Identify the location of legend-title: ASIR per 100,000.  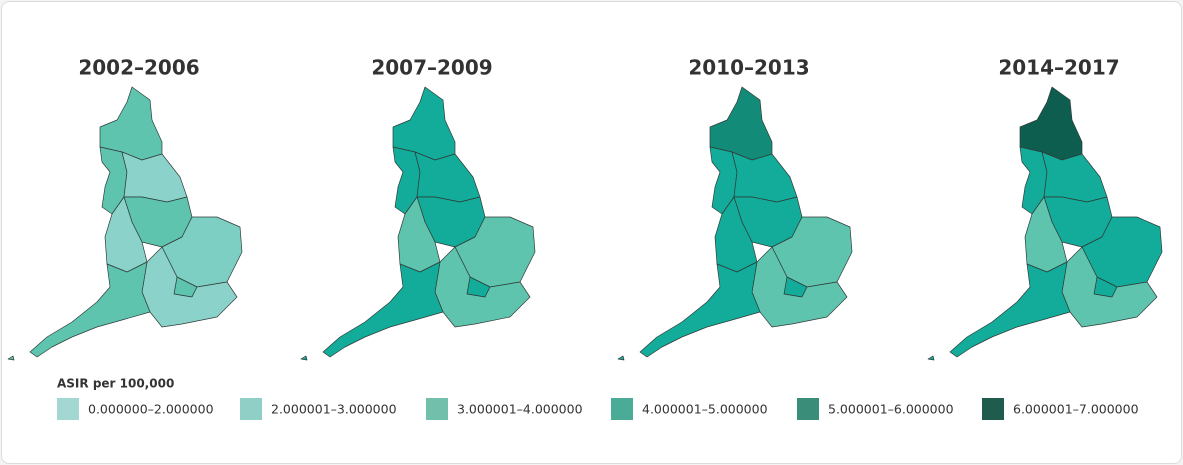
(115, 384).